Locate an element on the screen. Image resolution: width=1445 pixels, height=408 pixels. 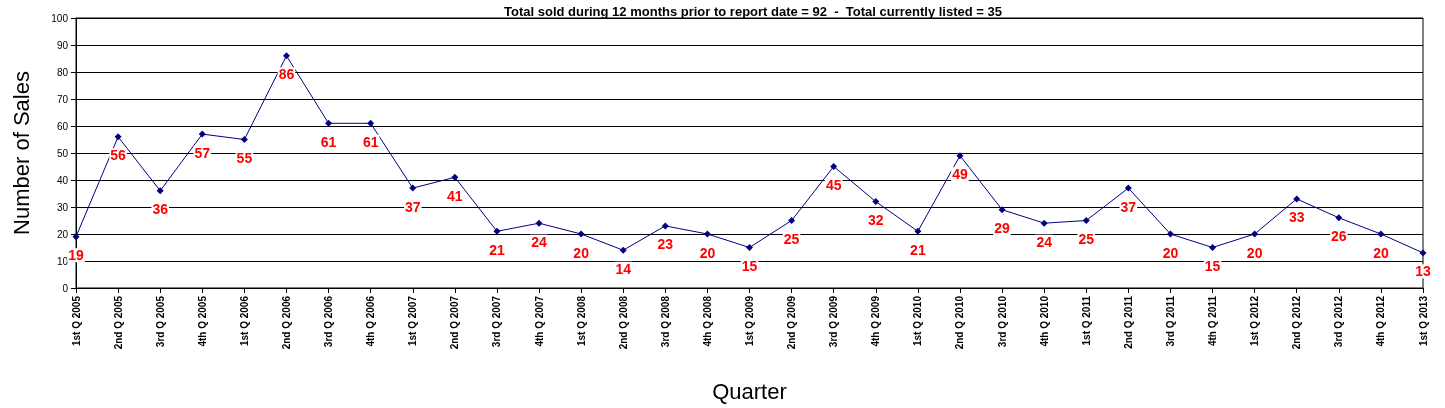
x-tick-label: 3rd Q 2005 is located at coordinates (160, 321).